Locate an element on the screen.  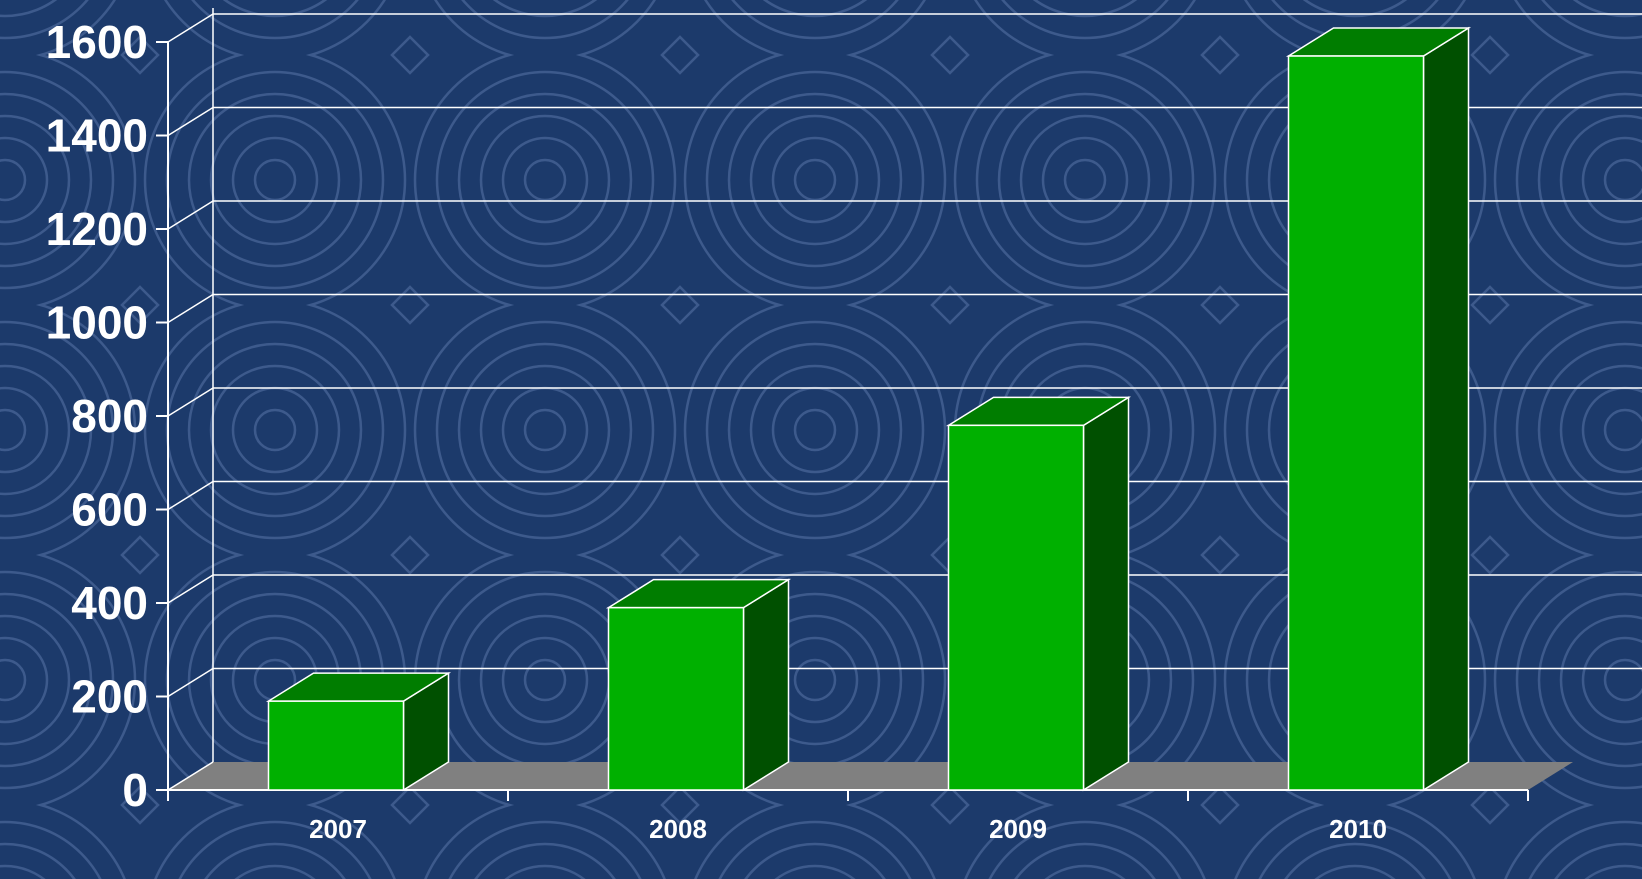
bar-2010 is located at coordinates (1378, 409).